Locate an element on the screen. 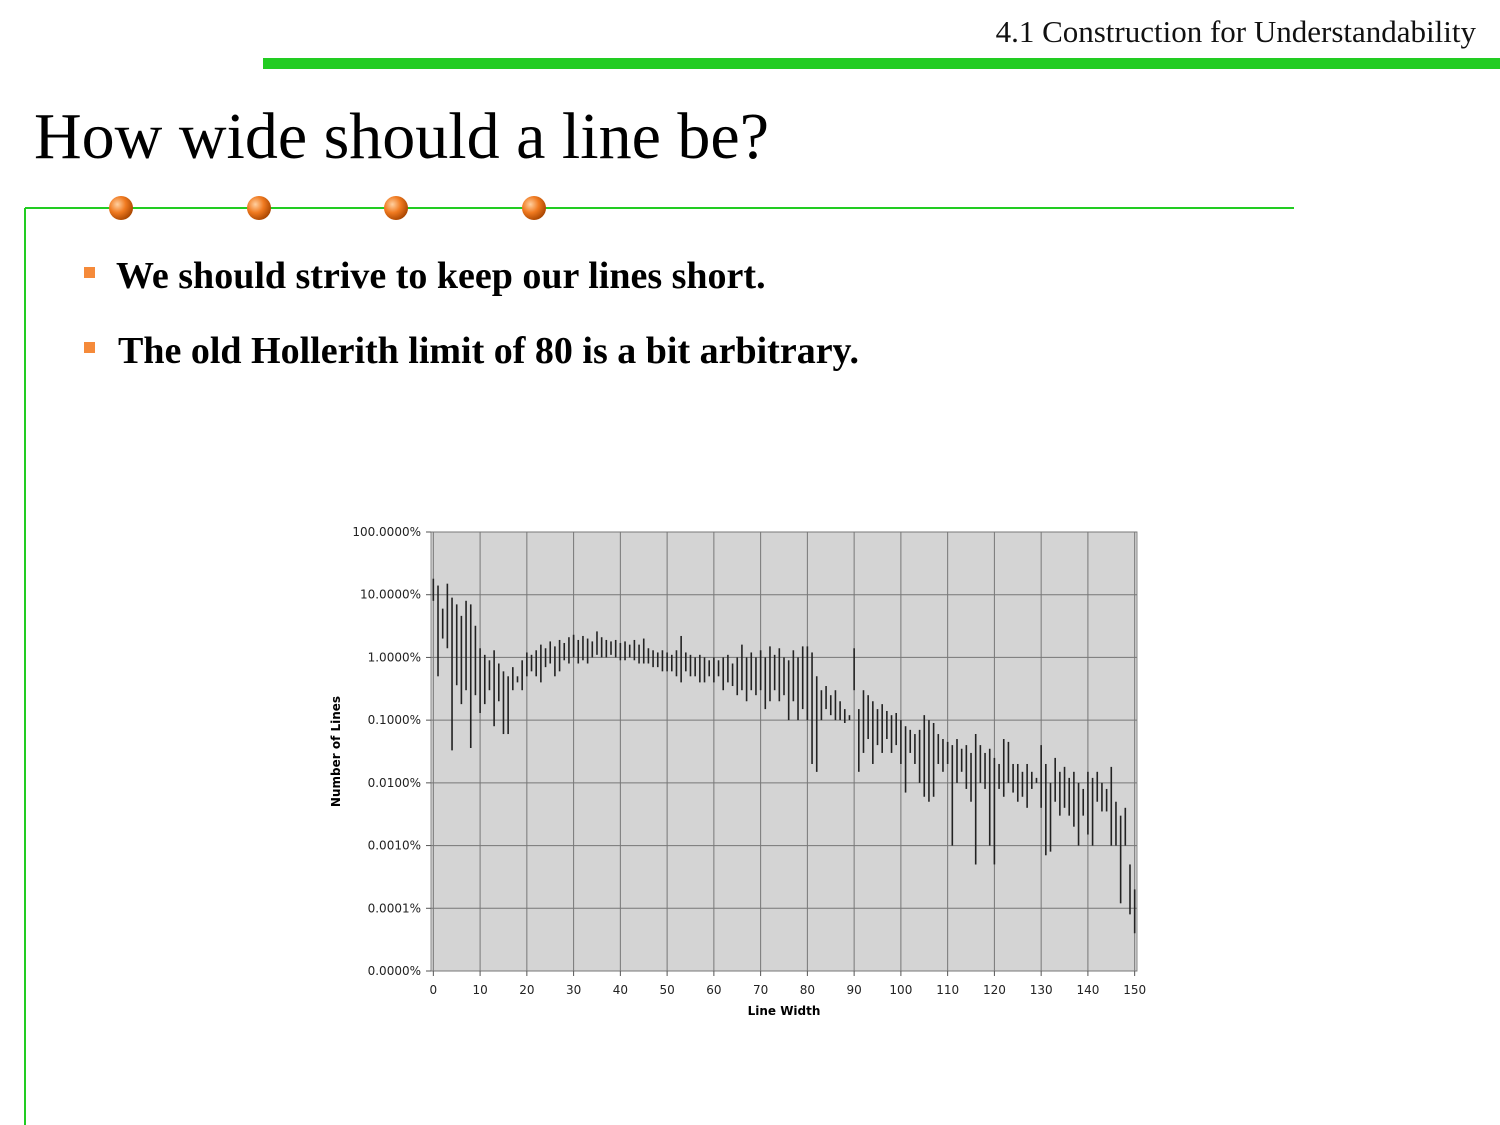 Image resolution: width=1500 pixels, height=1125 pixels. x-tick-label: 50 is located at coordinates (666, 990).